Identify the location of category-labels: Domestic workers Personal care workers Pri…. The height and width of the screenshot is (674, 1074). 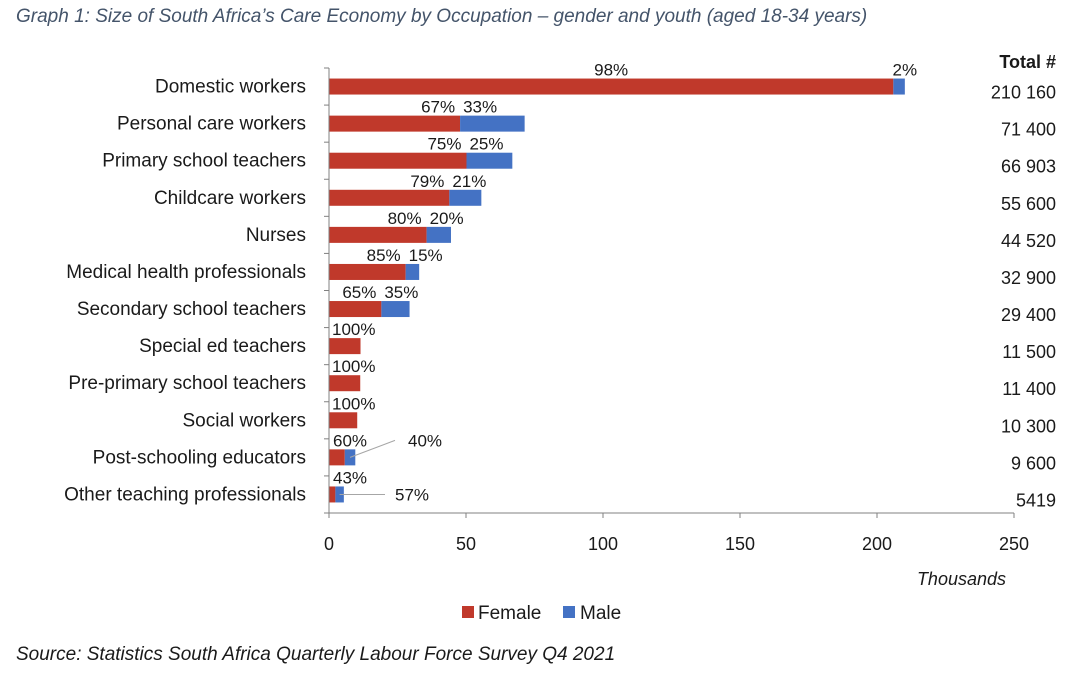
(185, 291).